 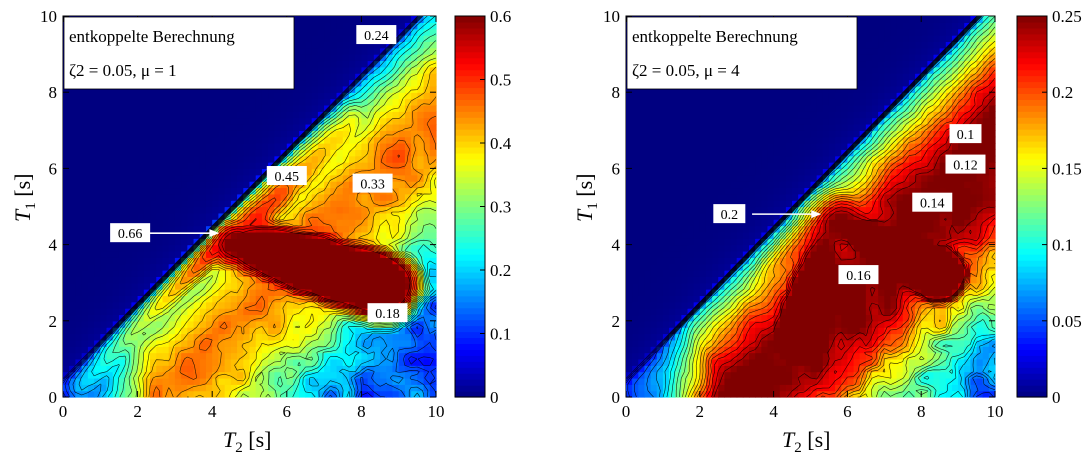 I want to click on peak-arrow-head, so click(x=214, y=233).